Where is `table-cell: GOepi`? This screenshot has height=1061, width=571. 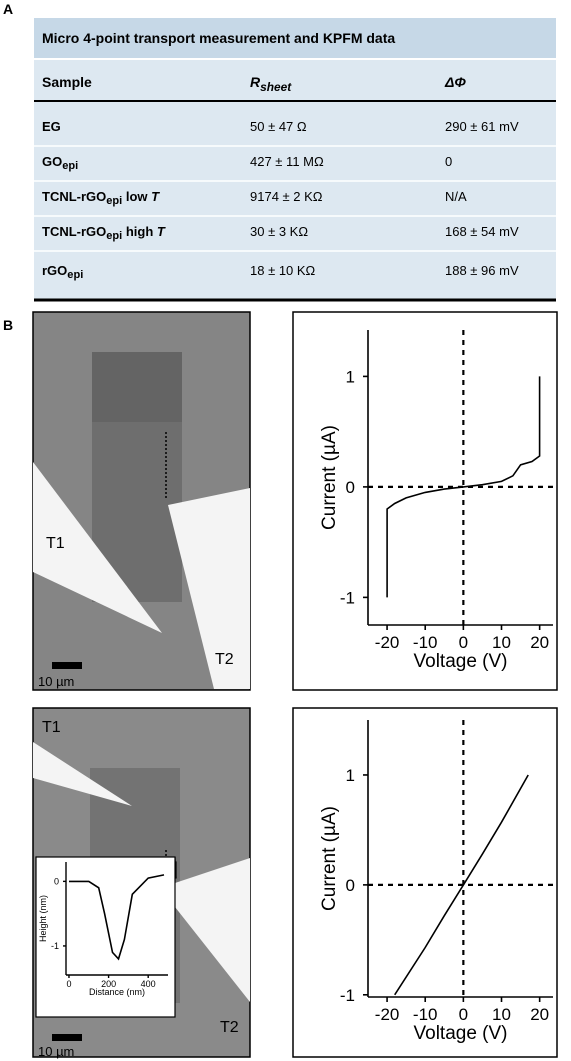 table-cell: GOepi is located at coordinates (60, 163).